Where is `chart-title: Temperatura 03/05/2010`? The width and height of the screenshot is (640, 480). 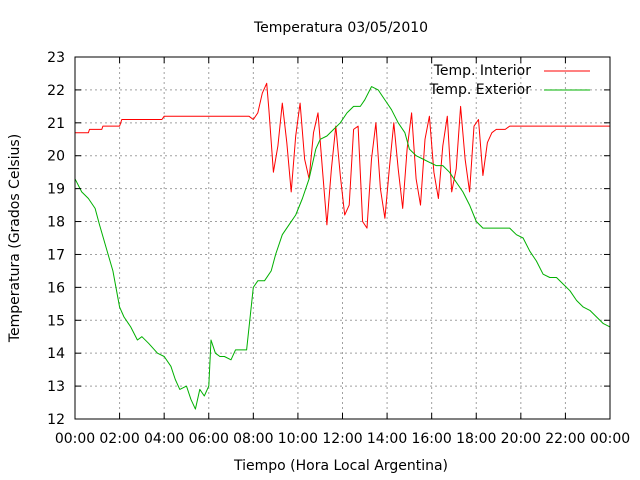 chart-title: Temperatura 03/05/2010 is located at coordinates (340, 28).